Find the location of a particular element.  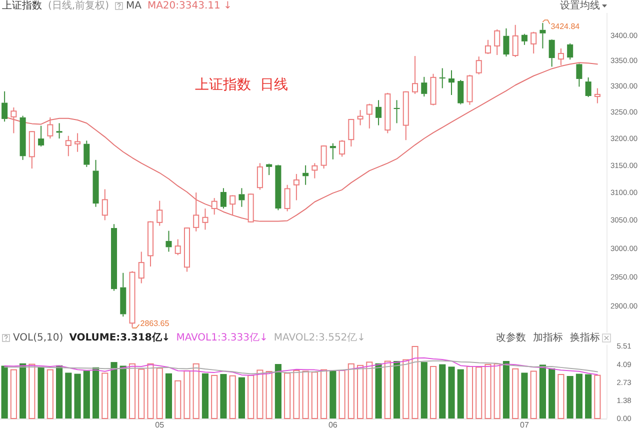

annotation: 2863.65 is located at coordinates (155, 323).